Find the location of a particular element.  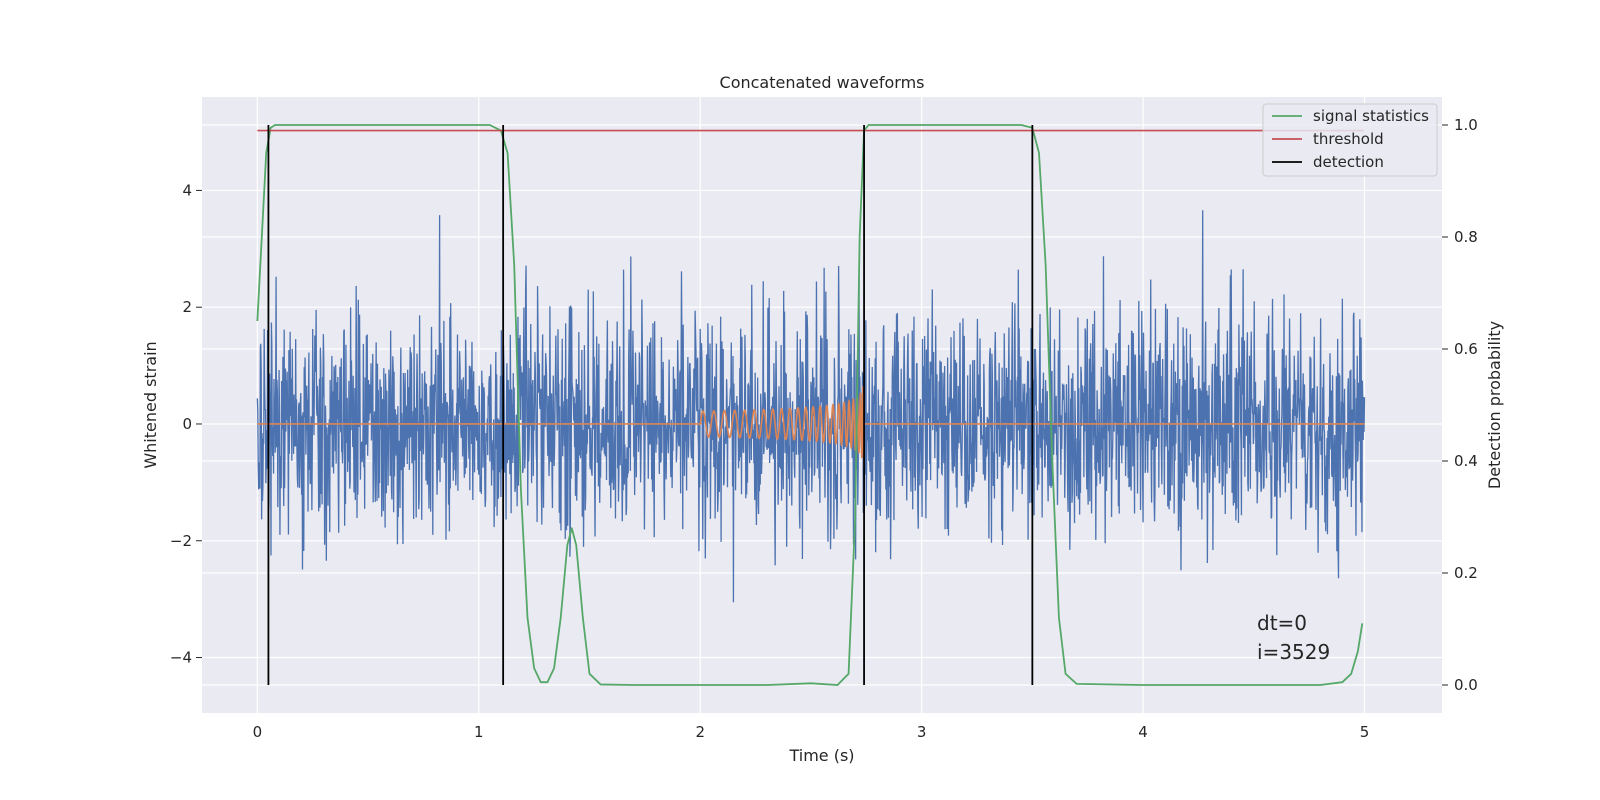

x-tick-label: 5 is located at coordinates (1365, 732).